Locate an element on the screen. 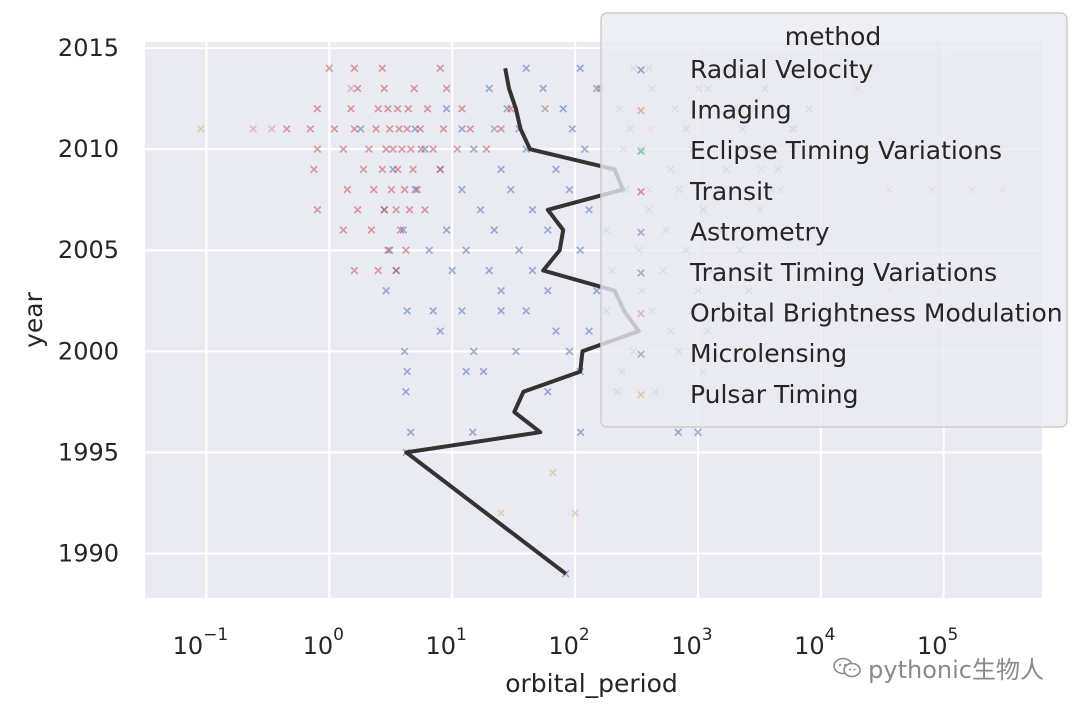 The width and height of the screenshot is (1080, 717). legend-item: Radial Velocity is located at coordinates (755, 69).